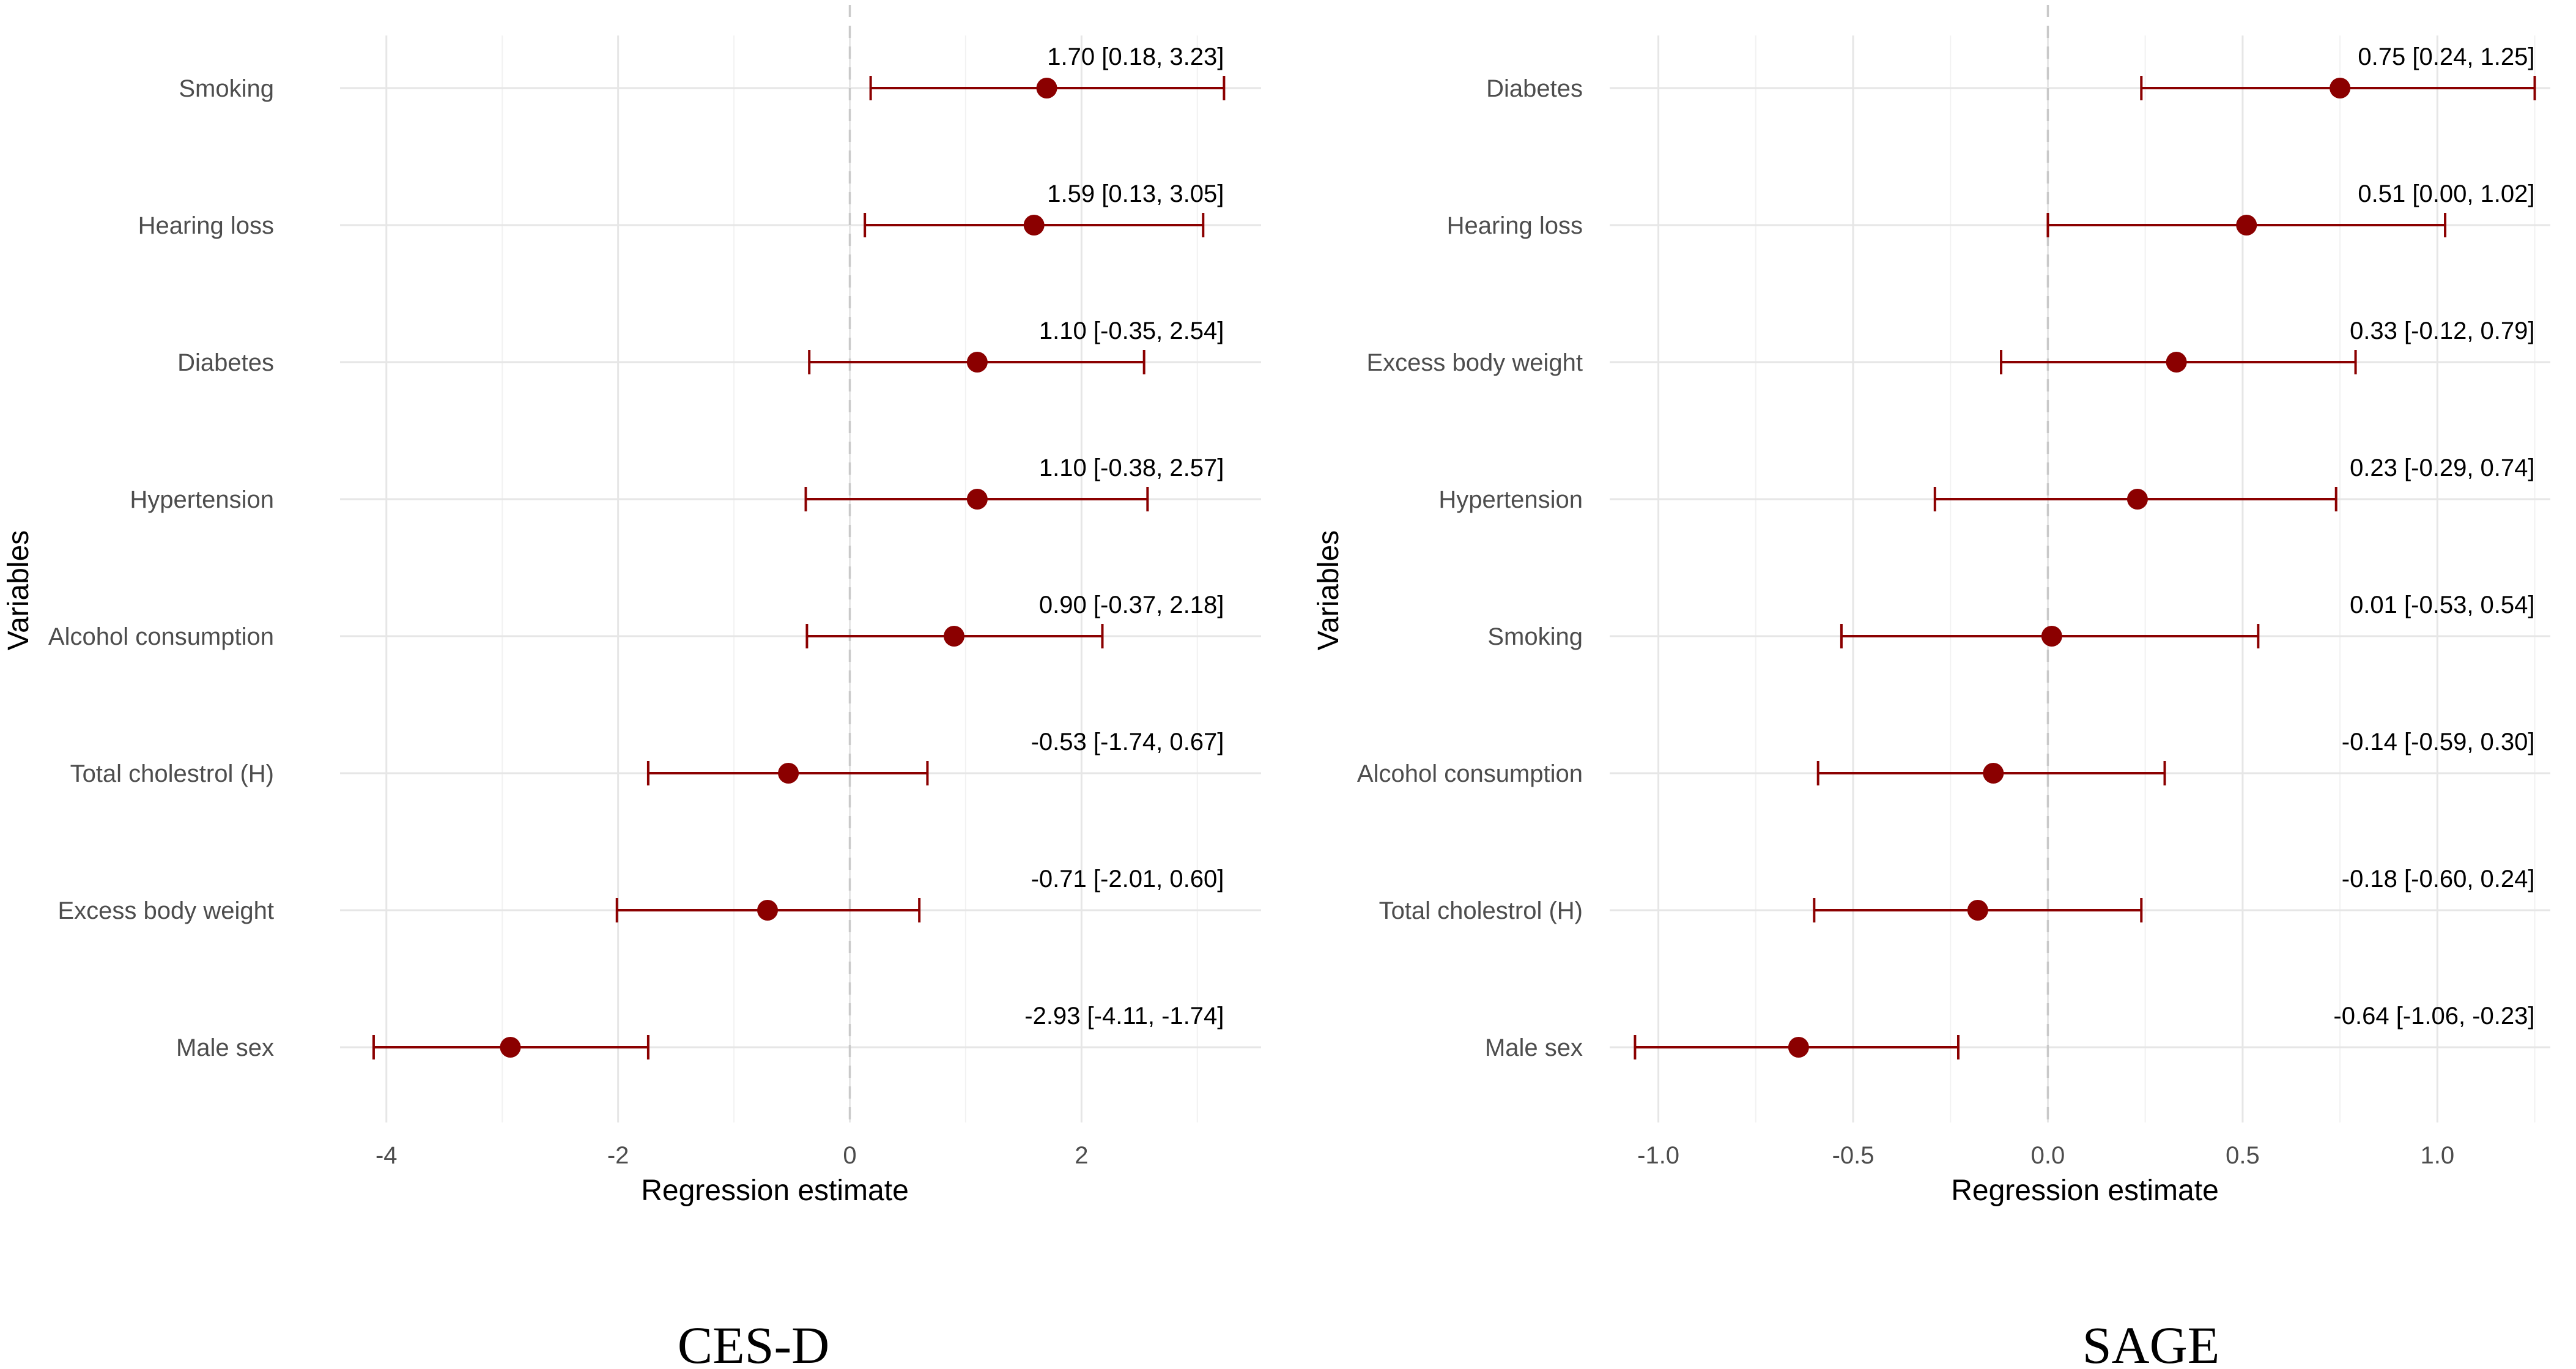 The width and height of the screenshot is (2576, 1369). What do you see at coordinates (1950, 346) in the screenshot?
I see `forest-row: Excess body weight 0.33 [-0.12, 0.79]` at bounding box center [1950, 346].